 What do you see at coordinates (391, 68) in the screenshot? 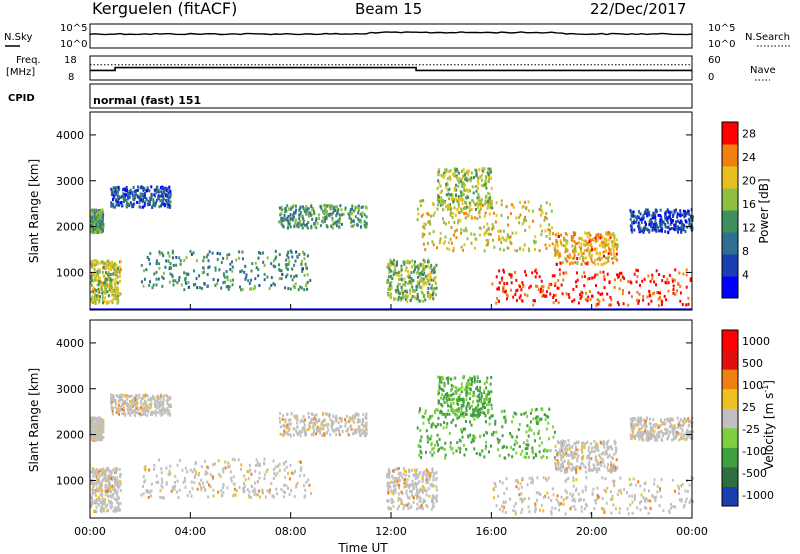
I see `frequency-trace` at bounding box center [391, 68].